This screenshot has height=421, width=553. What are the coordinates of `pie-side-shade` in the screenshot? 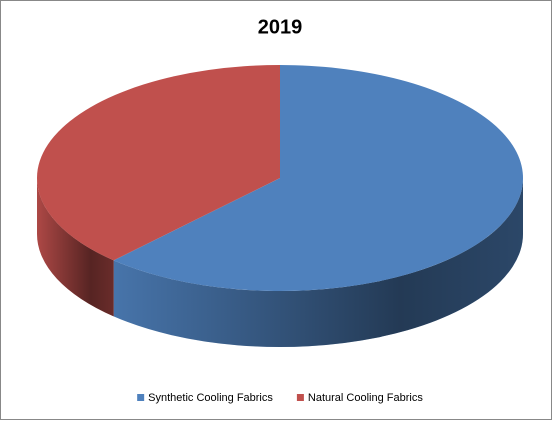 It's located at (75, 247).